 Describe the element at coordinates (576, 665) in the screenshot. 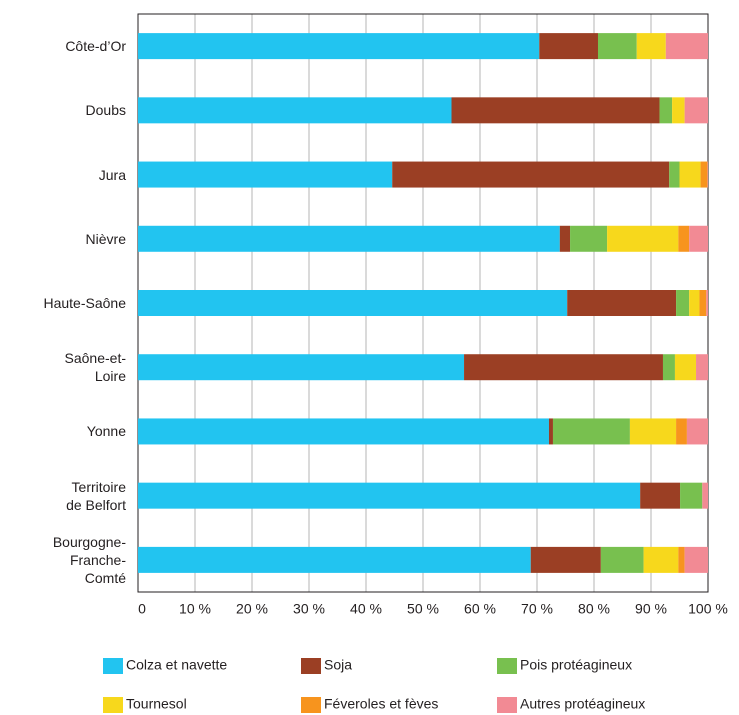

I see `legend-label: Pois protéagineux` at that location.